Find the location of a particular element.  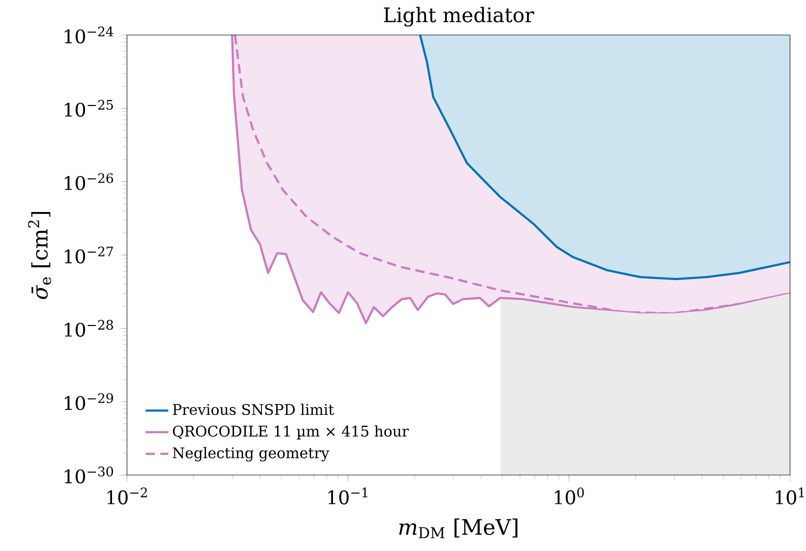

x-tick-label: 10$^{0}$ is located at coordinates (569, 496).